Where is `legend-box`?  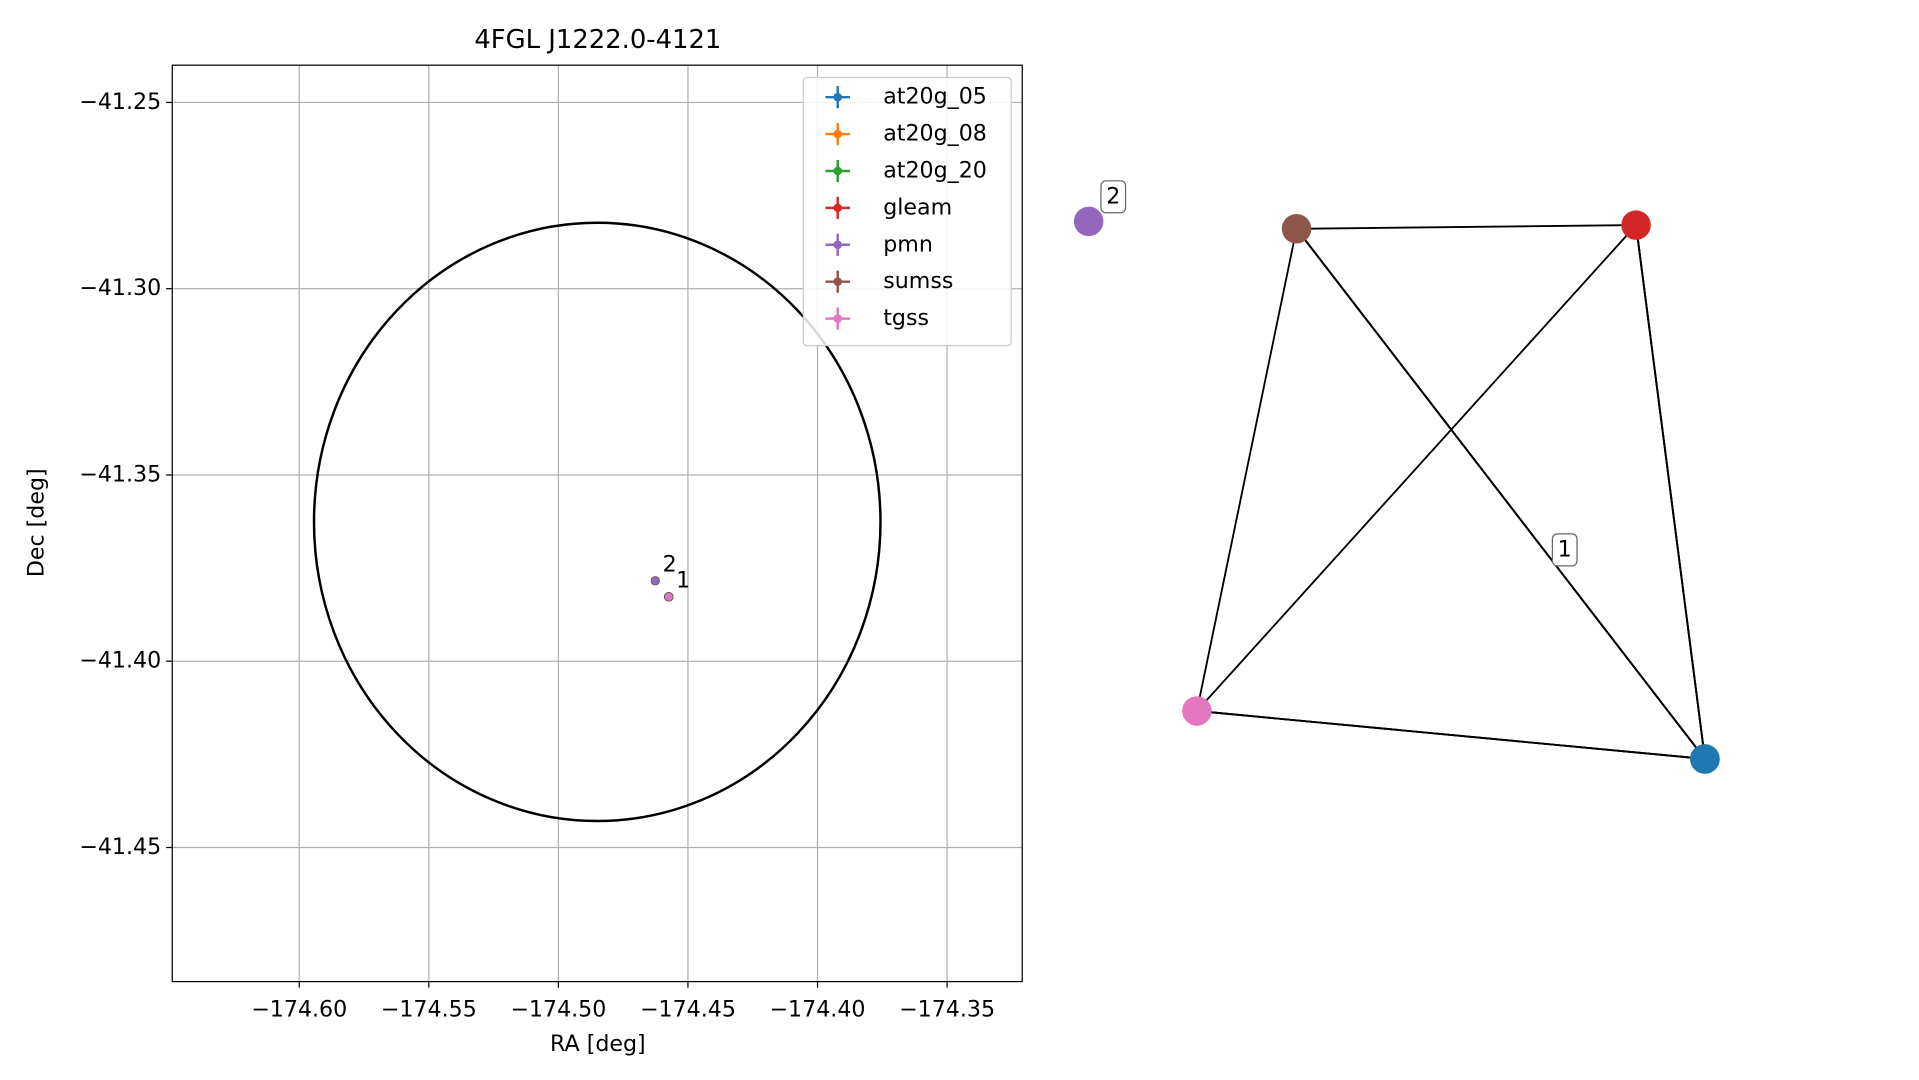 legend-box is located at coordinates (907, 211).